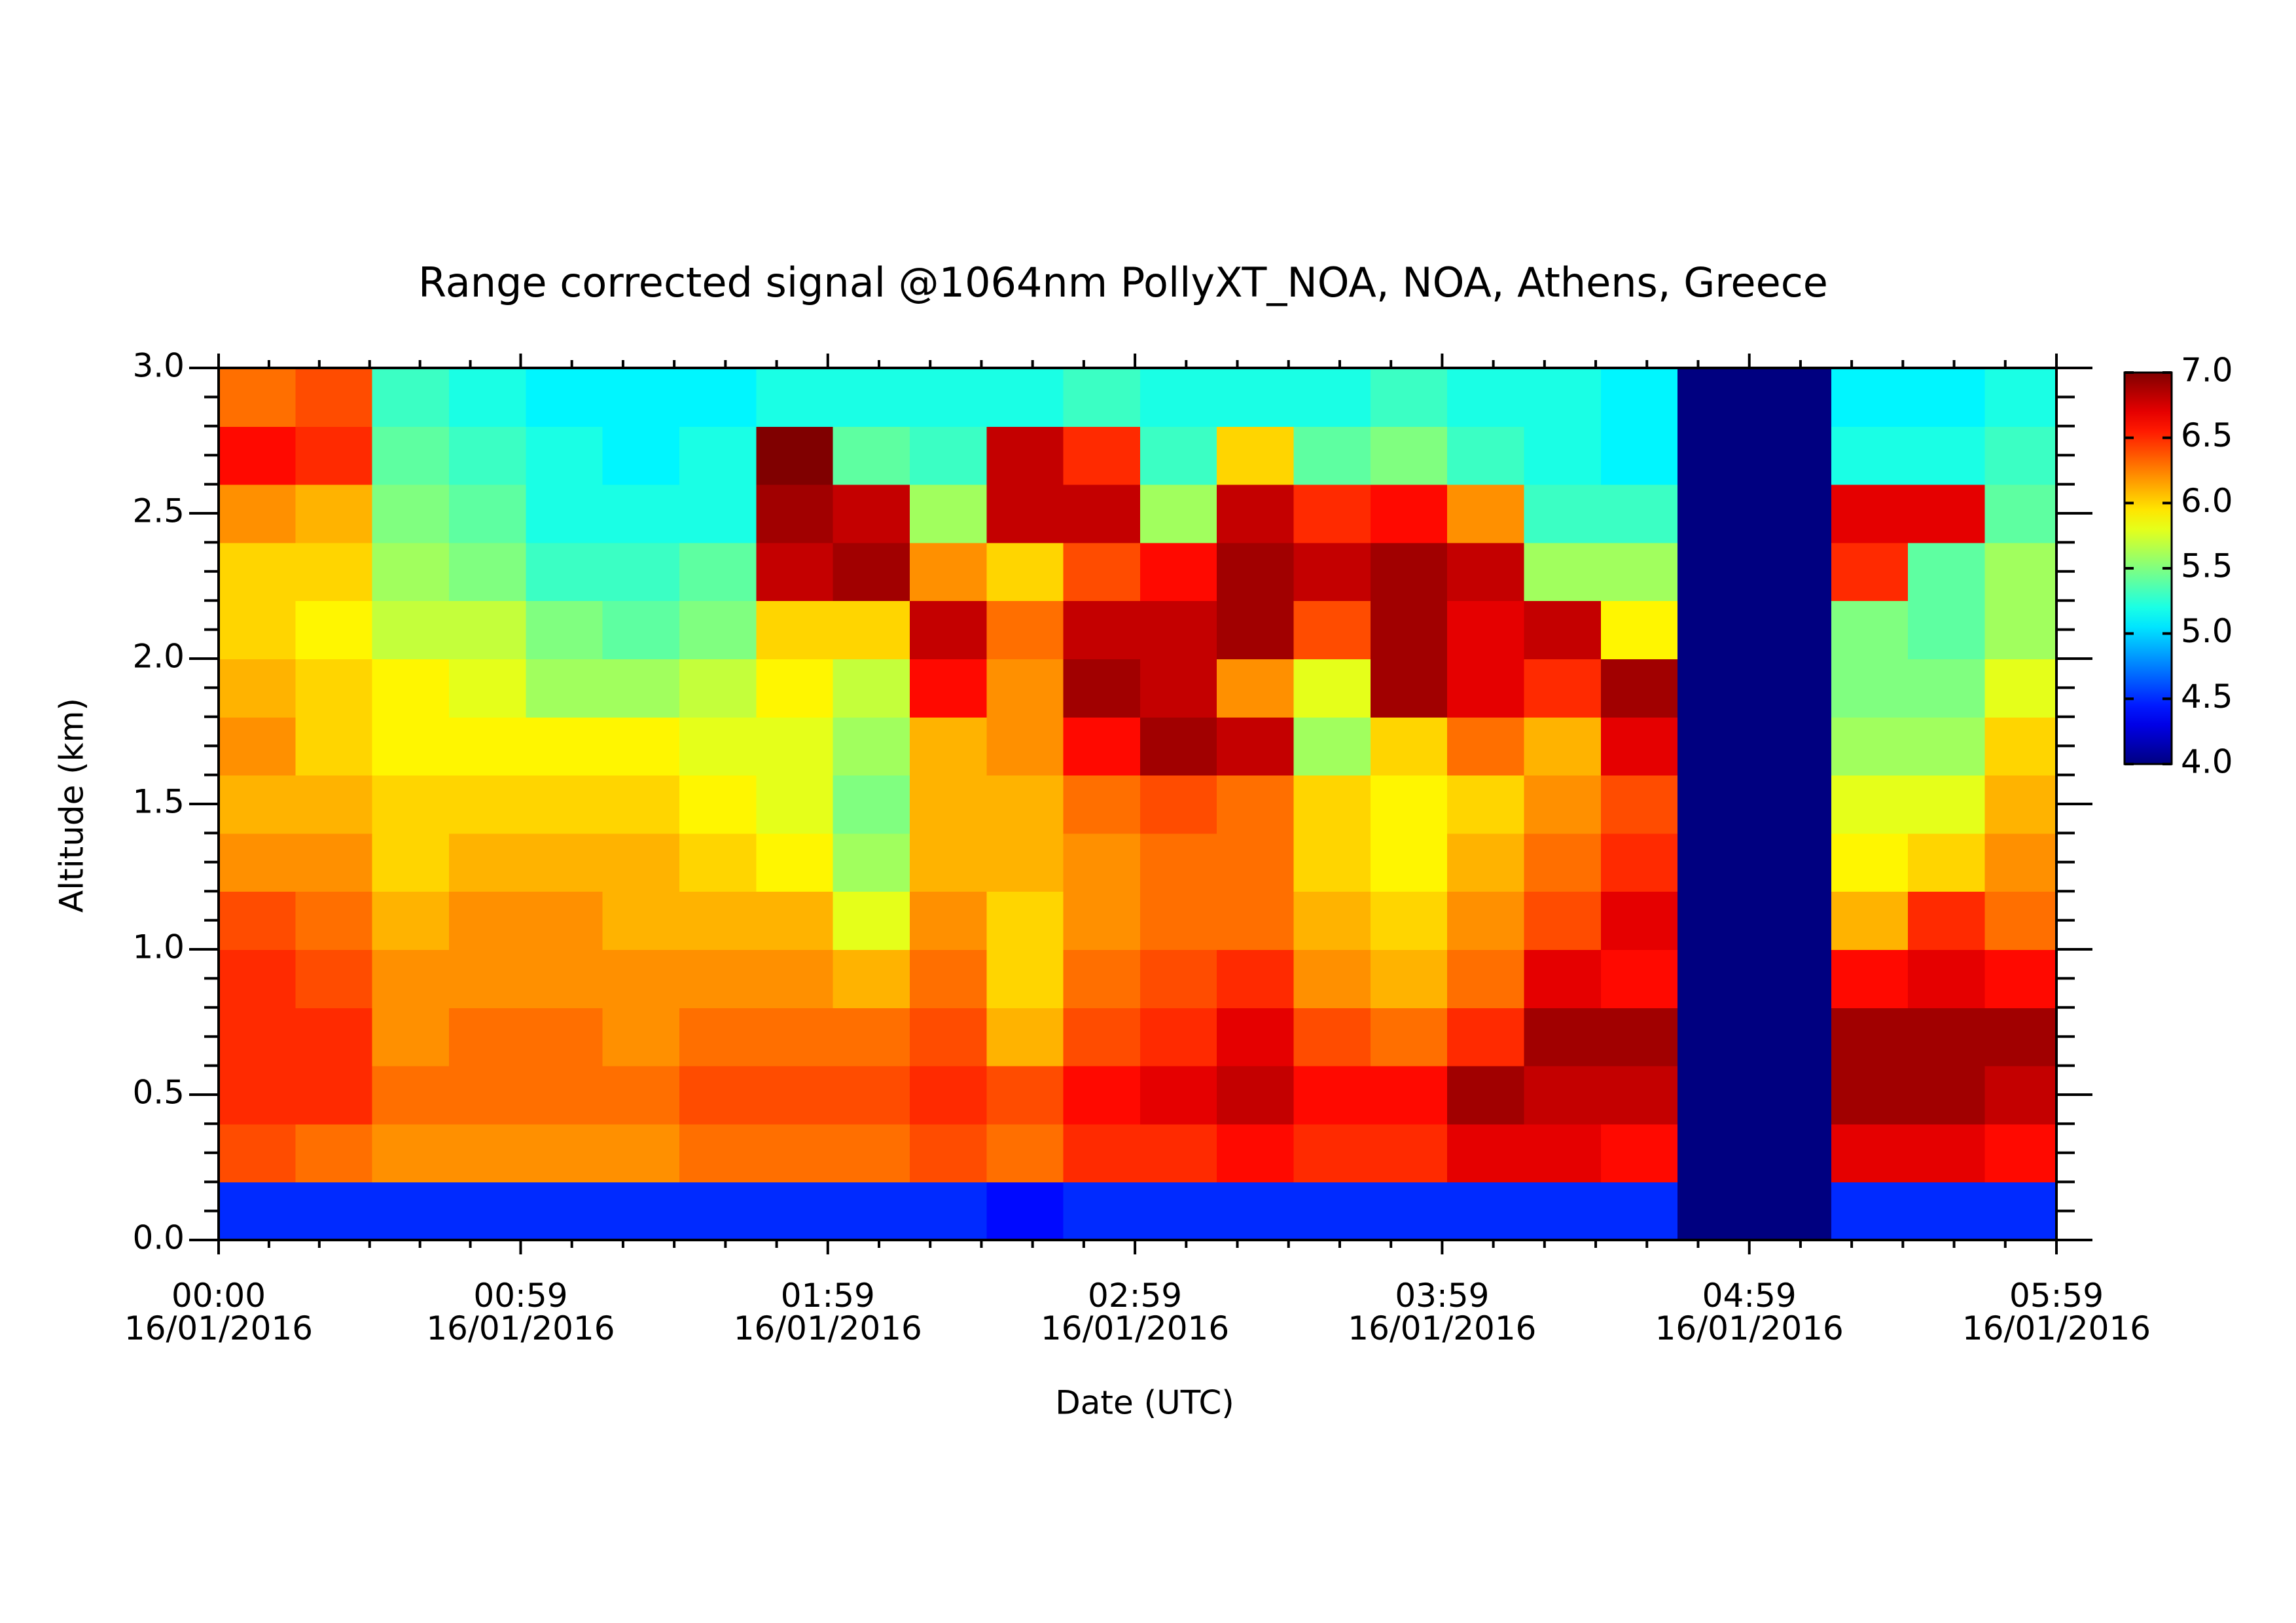 The width and height of the screenshot is (2296, 1623). I want to click on x-tick-label: 00:59 16/01/2016, so click(520, 1312).